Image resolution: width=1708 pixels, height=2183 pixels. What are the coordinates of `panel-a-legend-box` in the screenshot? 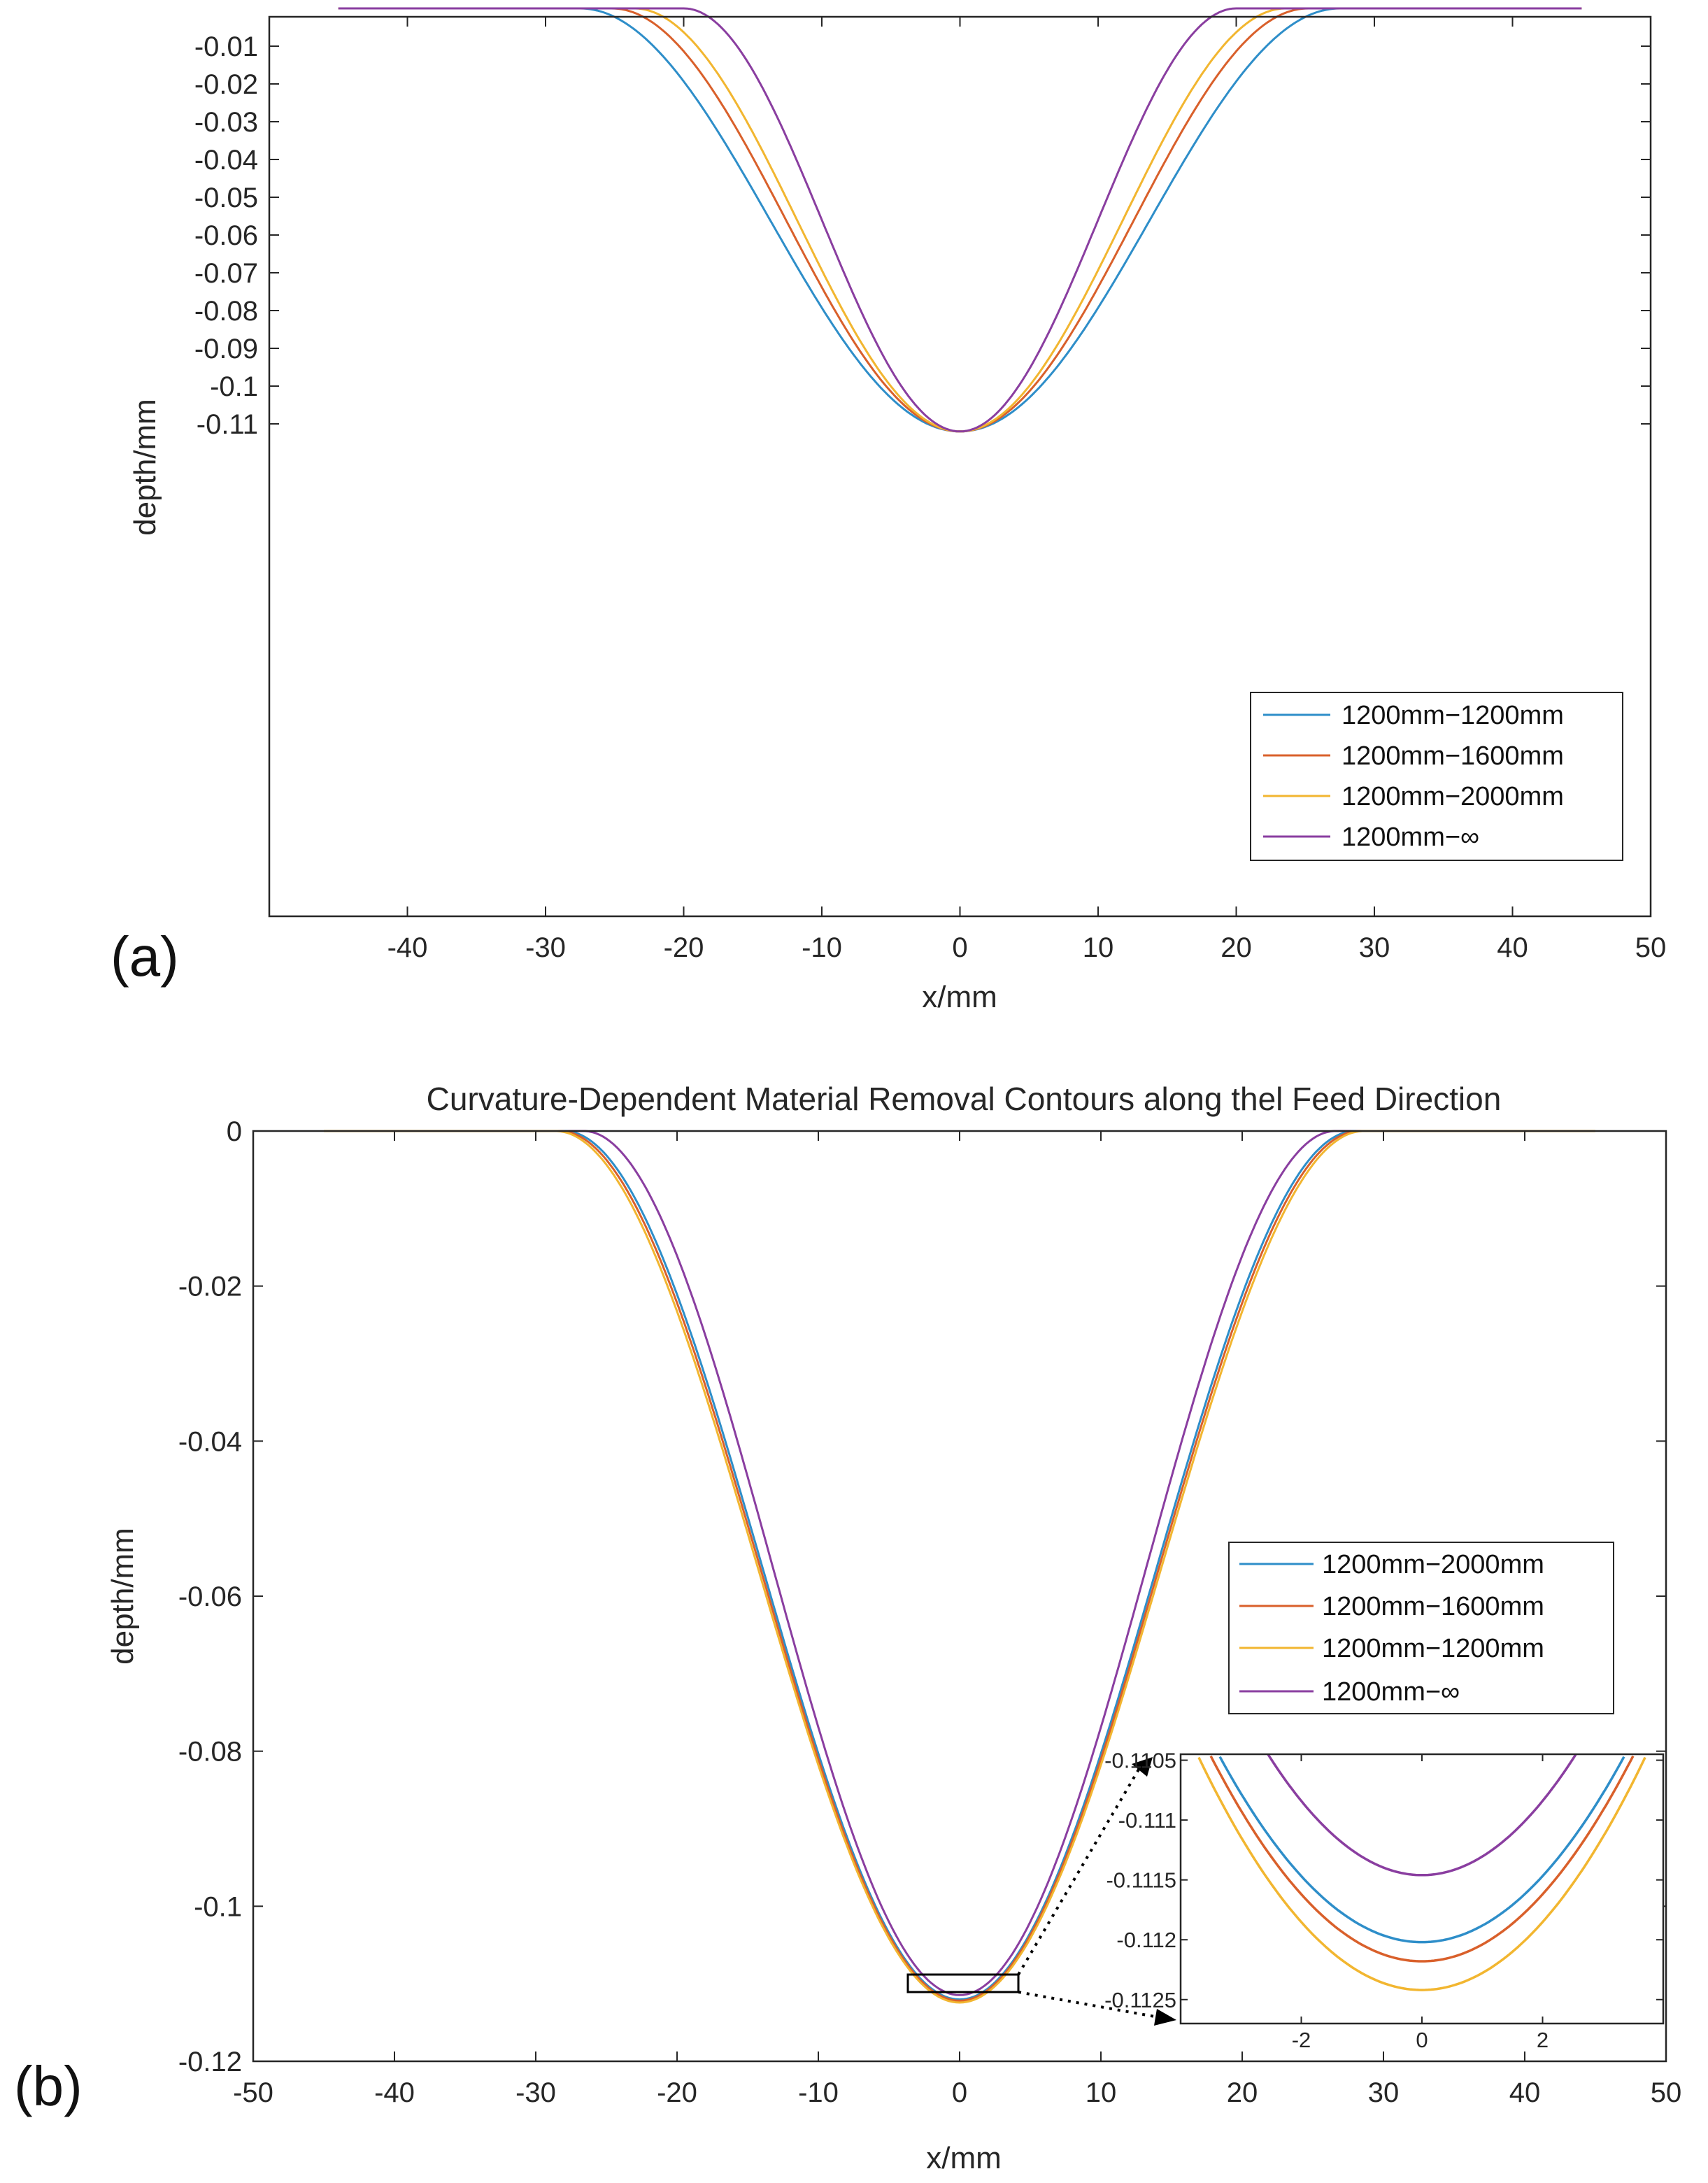 It's located at (1436, 776).